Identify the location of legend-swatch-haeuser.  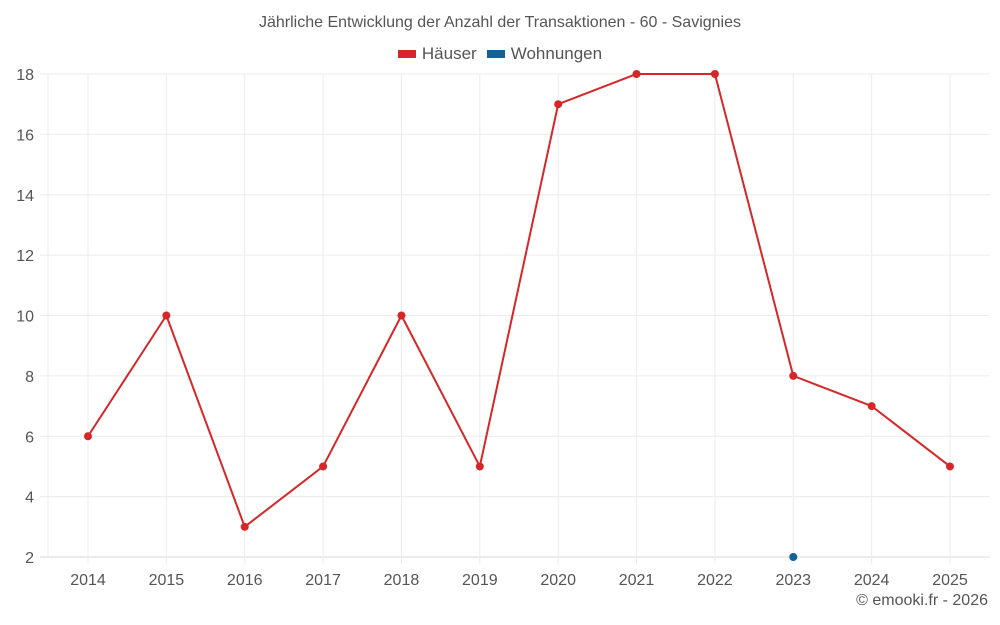
(406, 54).